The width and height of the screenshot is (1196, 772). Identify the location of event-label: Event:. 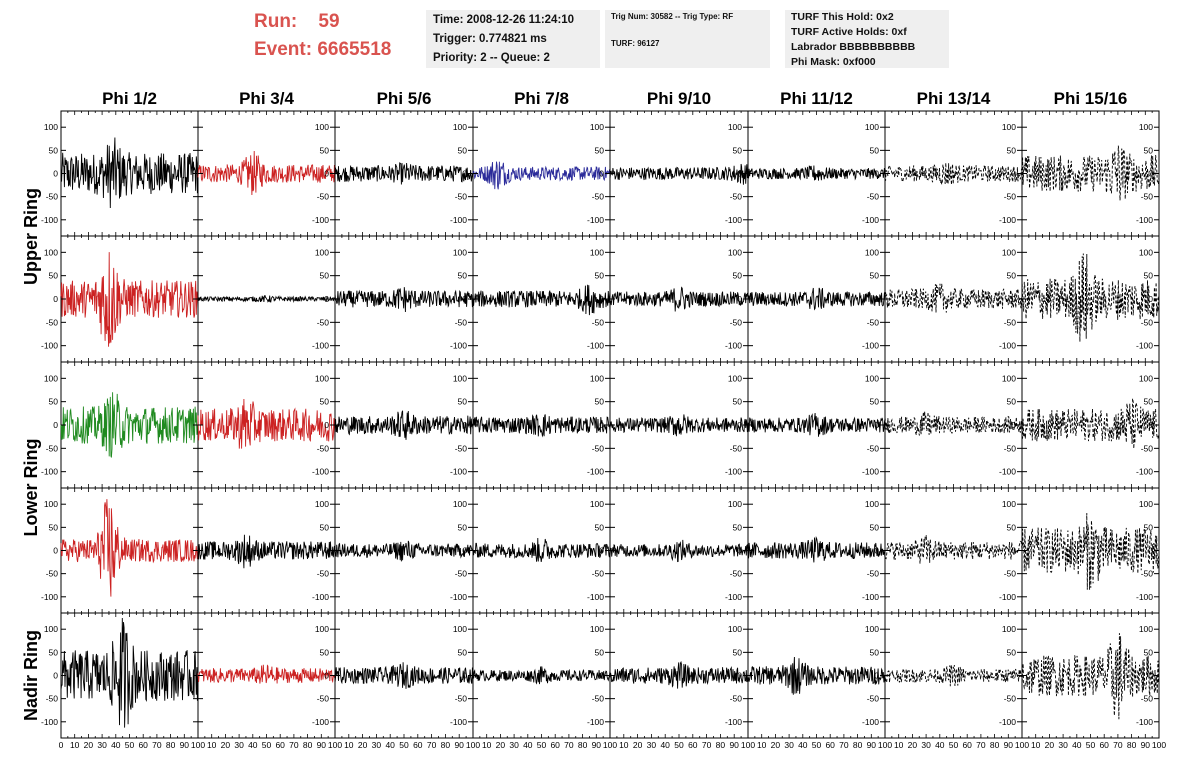
(283, 49).